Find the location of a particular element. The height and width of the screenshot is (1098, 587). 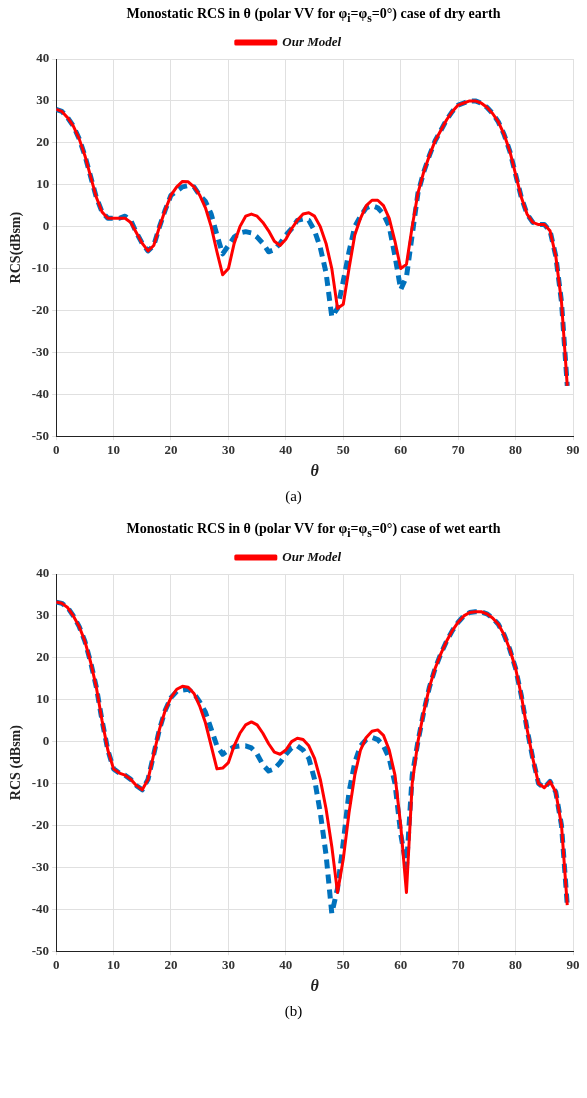

y-axis-title: RCS(dBsm) is located at coordinates (16, 247).